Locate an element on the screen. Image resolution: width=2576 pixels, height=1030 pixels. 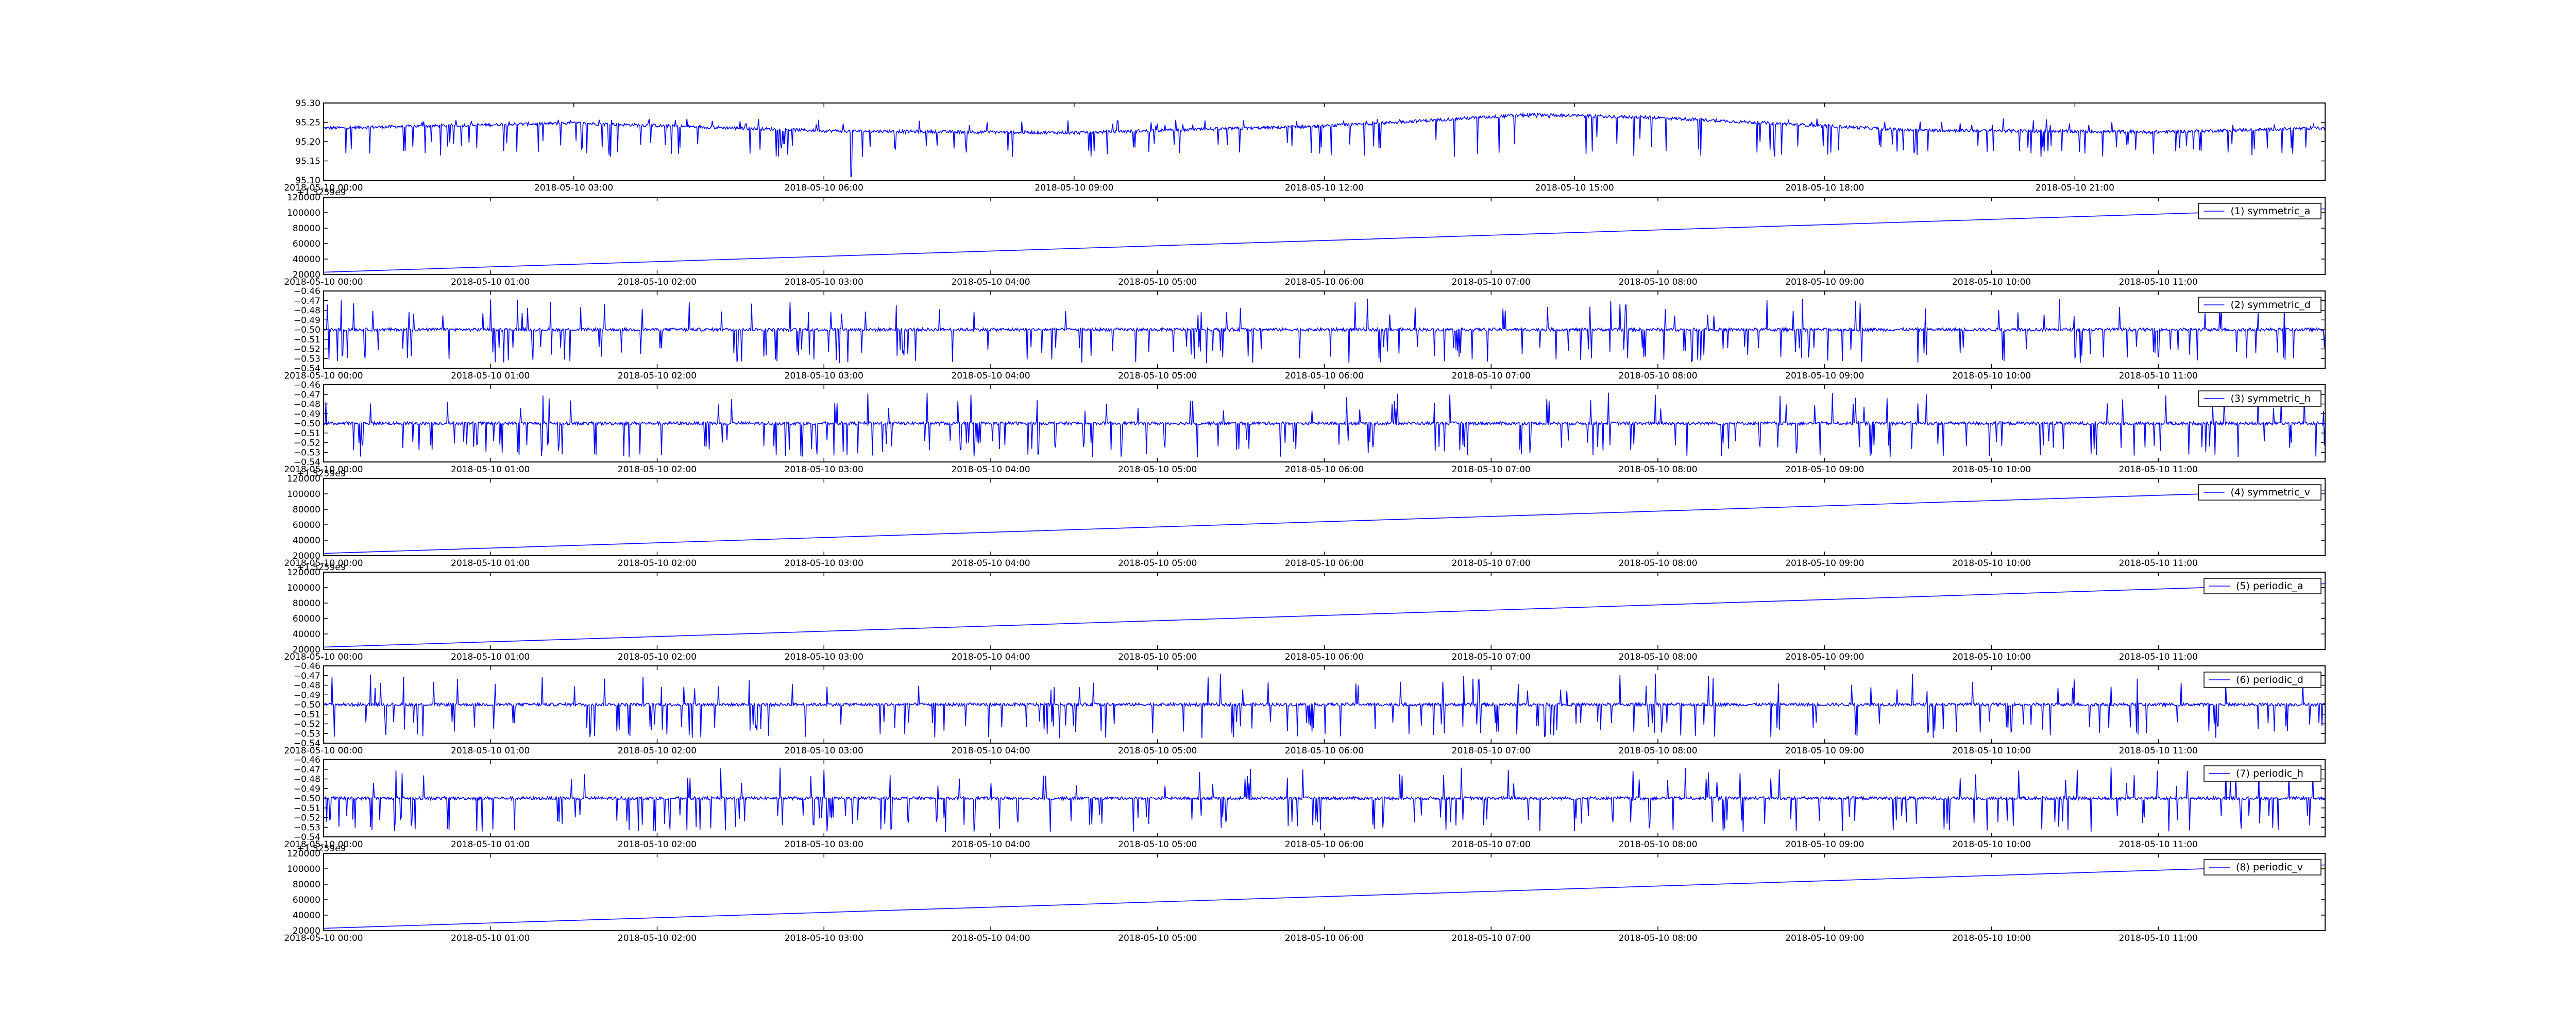
y-tick-label: 40000 is located at coordinates (306, 259).